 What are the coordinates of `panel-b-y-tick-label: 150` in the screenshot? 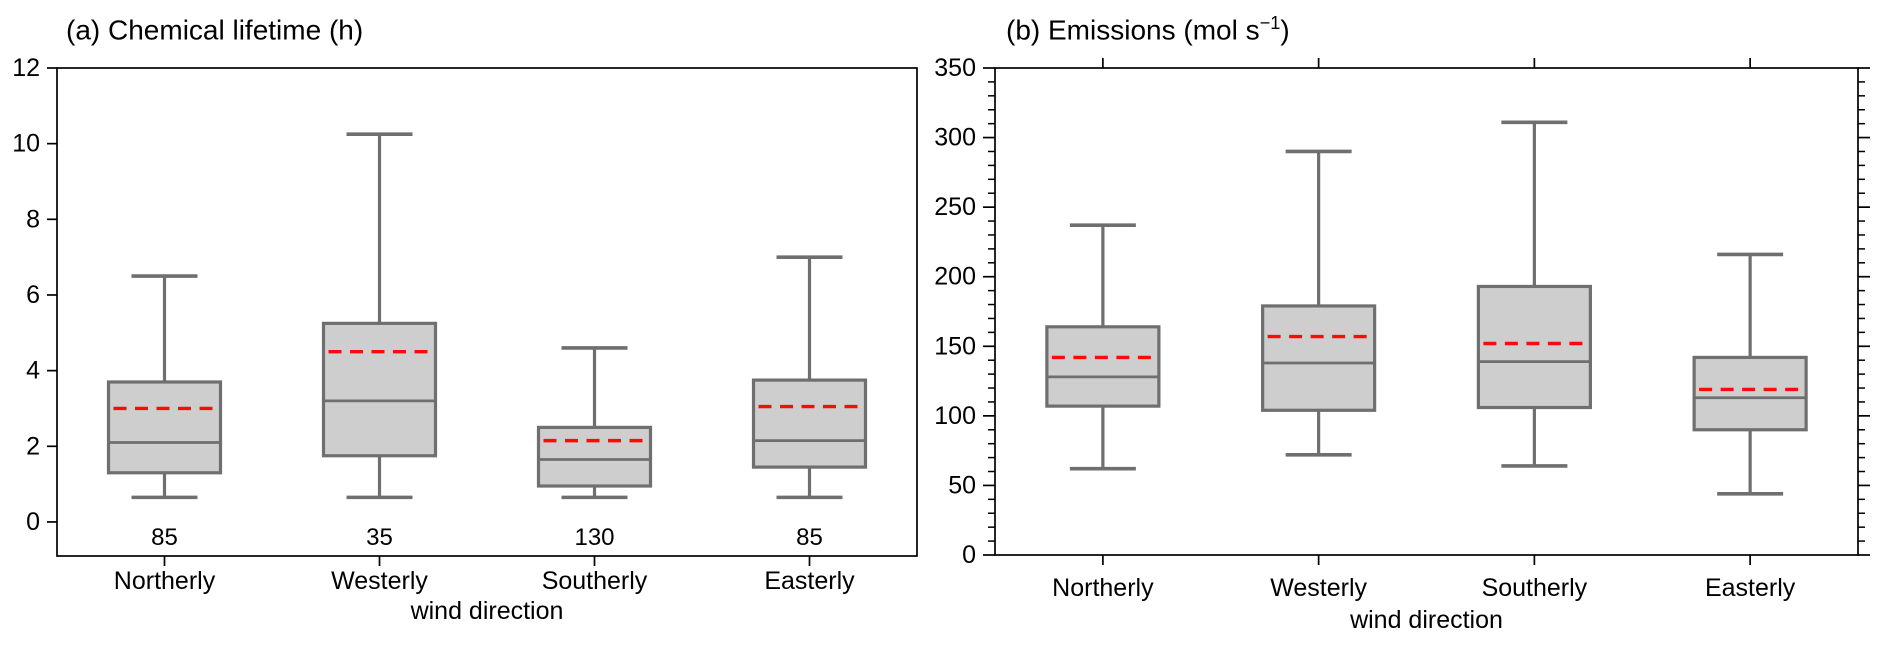 It's located at (955, 346).